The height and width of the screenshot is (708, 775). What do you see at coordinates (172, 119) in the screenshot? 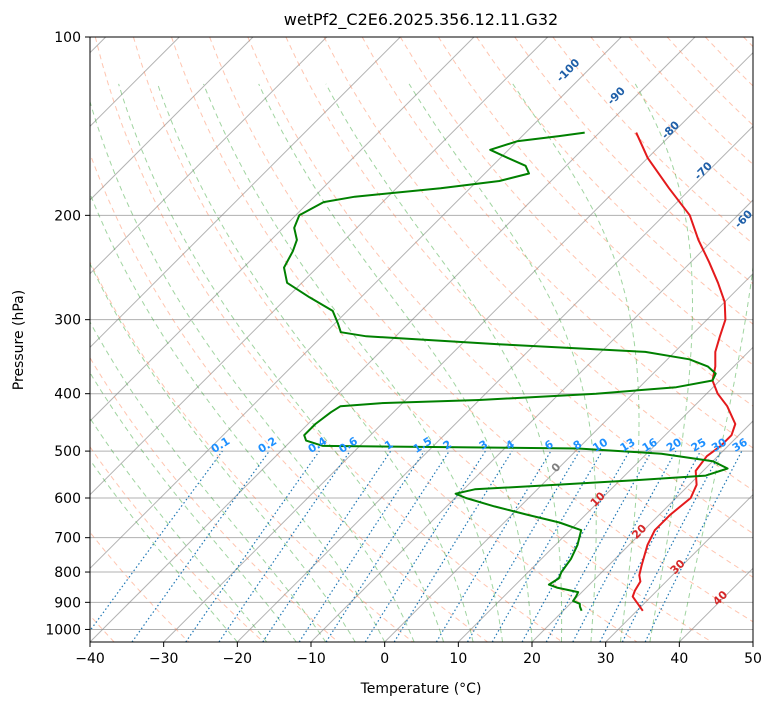
I see `isotherm--100` at bounding box center [172, 119].